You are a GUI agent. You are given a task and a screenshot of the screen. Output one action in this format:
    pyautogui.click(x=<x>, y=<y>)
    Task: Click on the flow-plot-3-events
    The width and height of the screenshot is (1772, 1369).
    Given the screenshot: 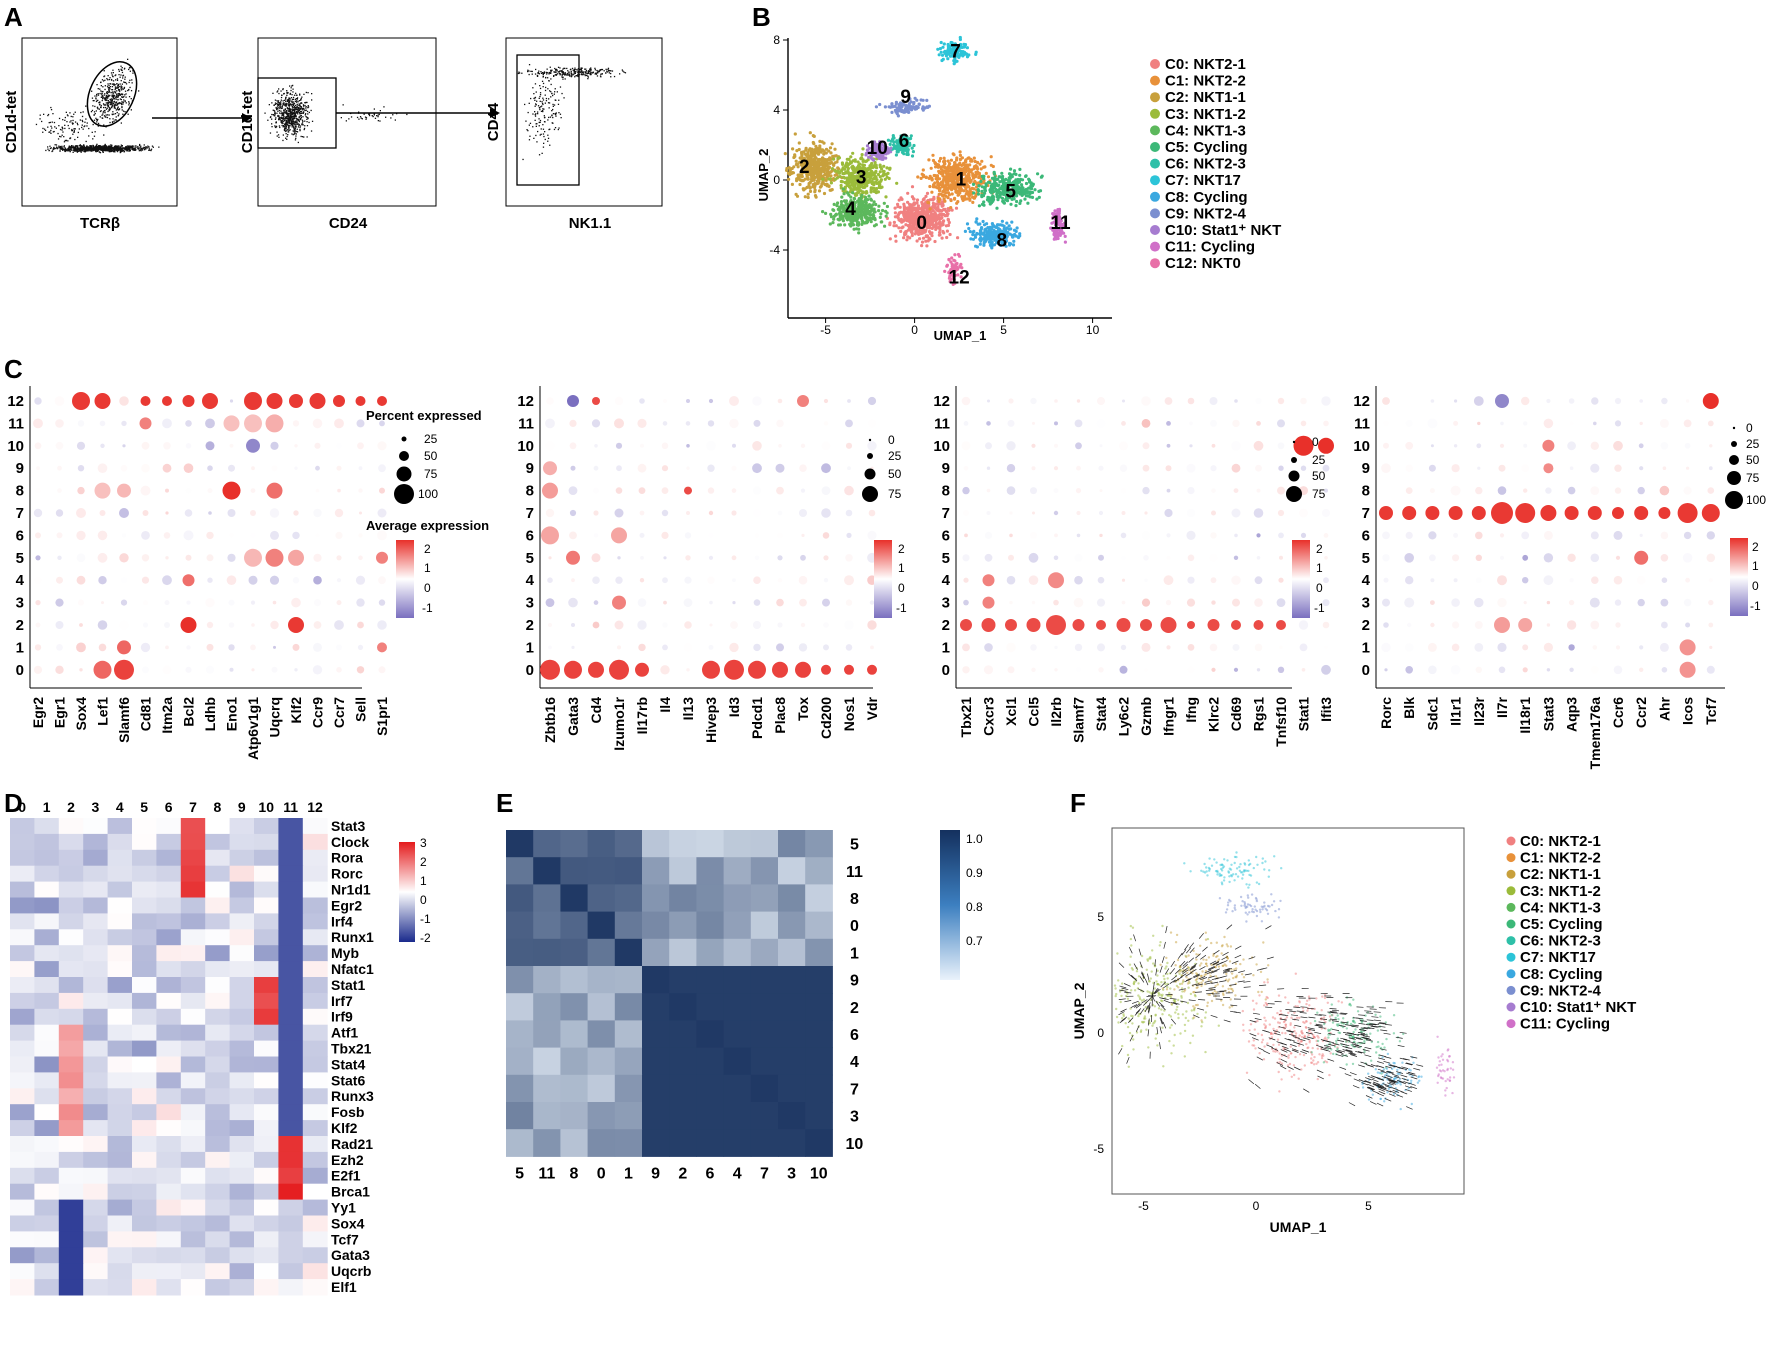 What is the action you would take?
    pyautogui.click(x=572, y=112)
    